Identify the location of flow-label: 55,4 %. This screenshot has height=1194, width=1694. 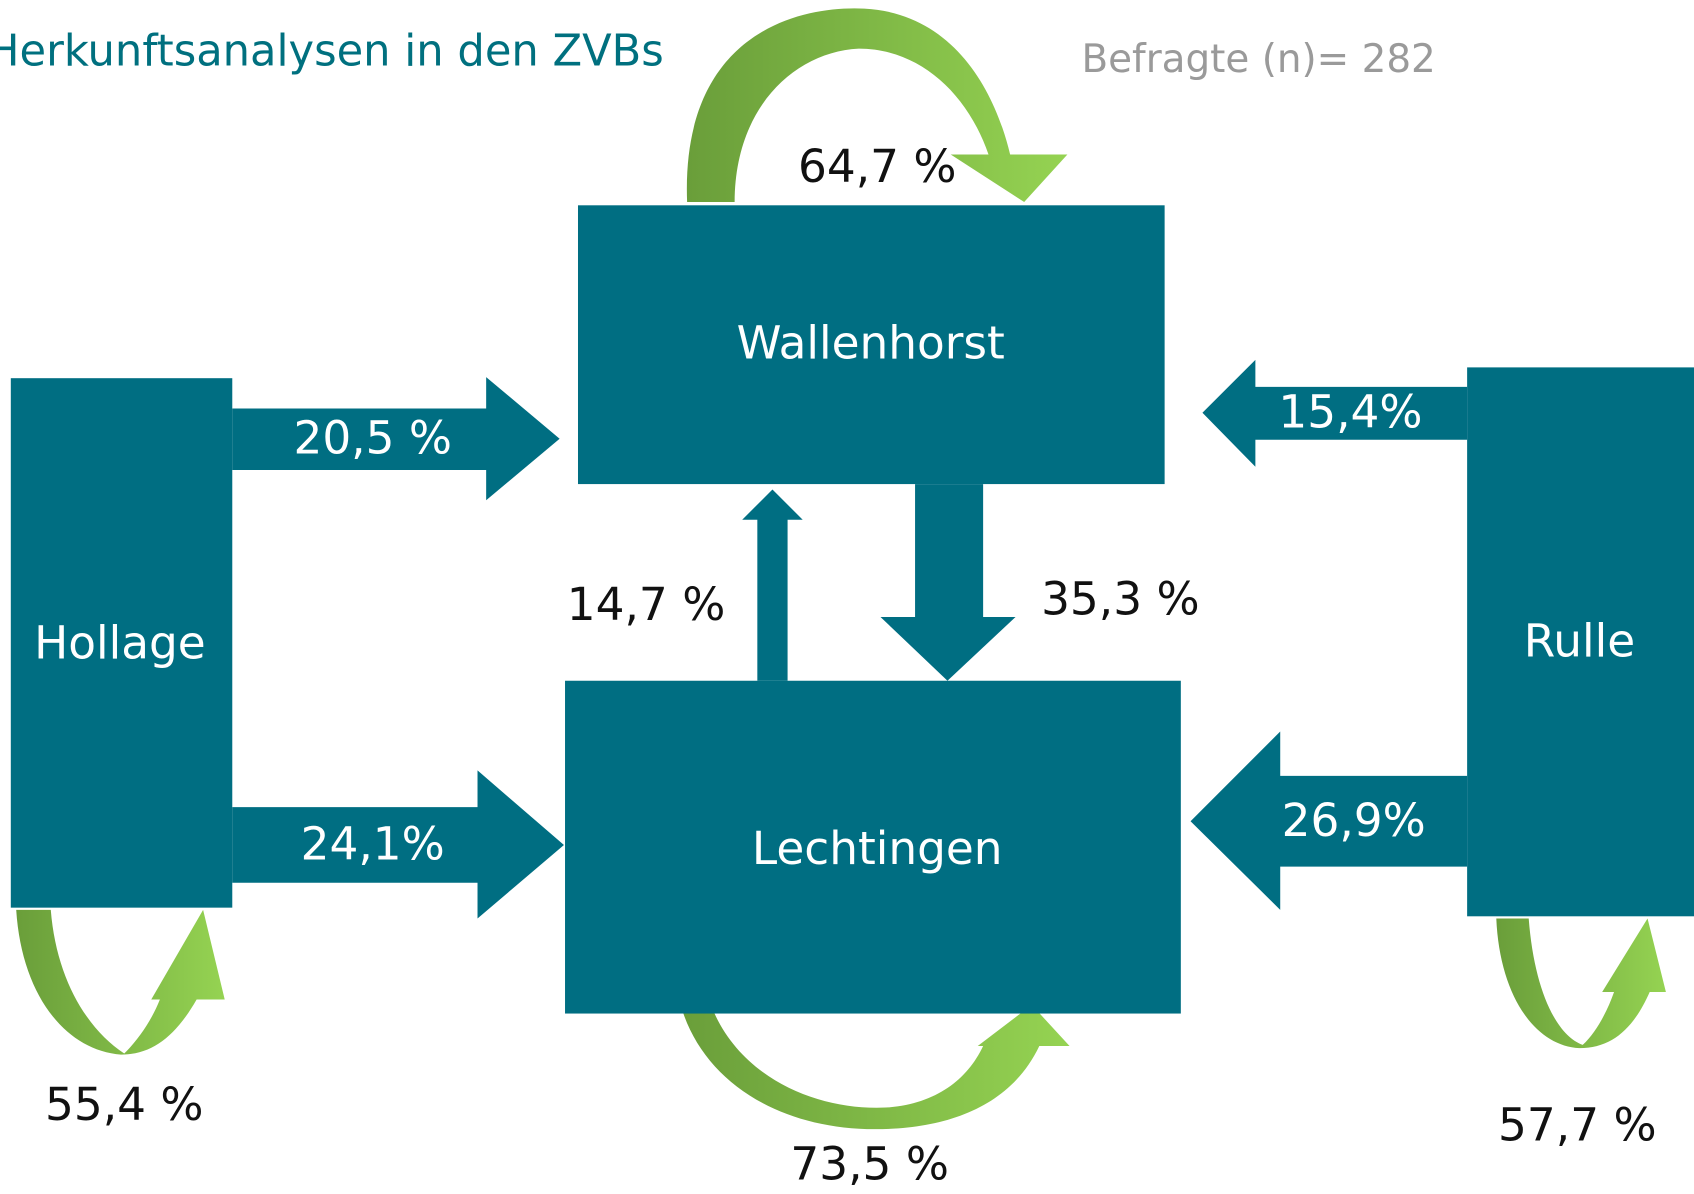
(124, 1104).